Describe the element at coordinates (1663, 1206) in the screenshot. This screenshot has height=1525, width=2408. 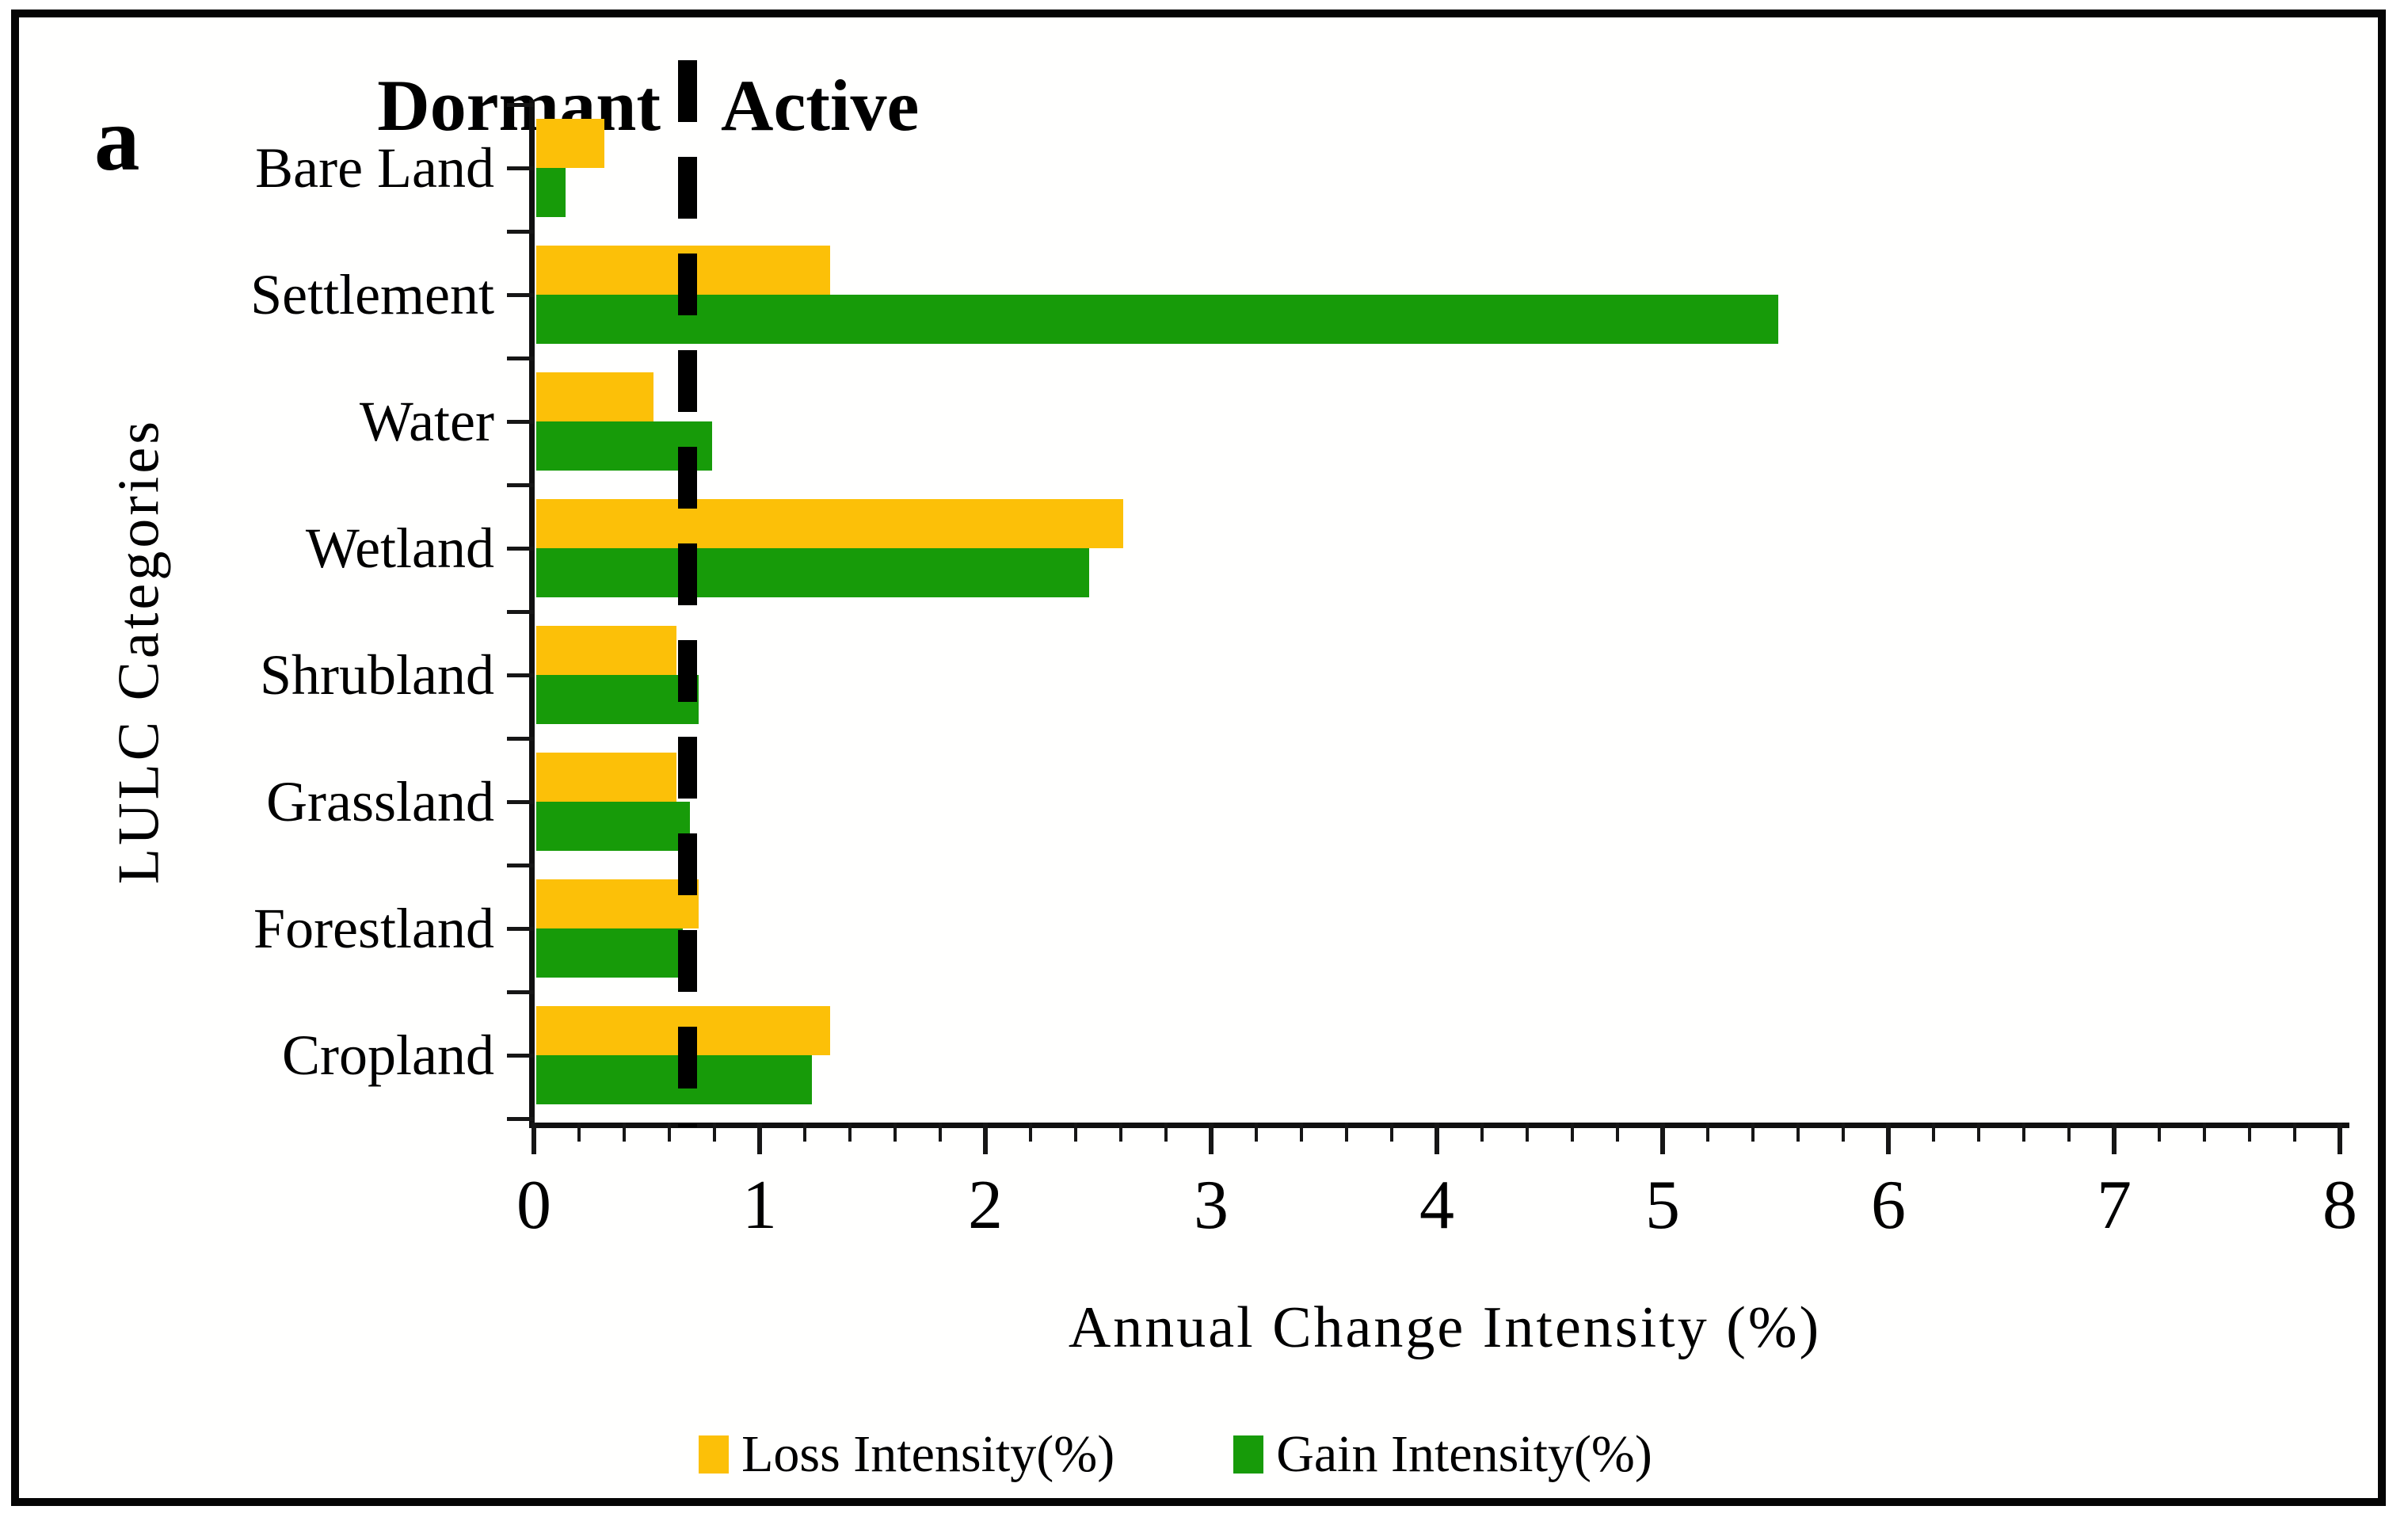
I see `x-tick-label-5: 5` at that location.